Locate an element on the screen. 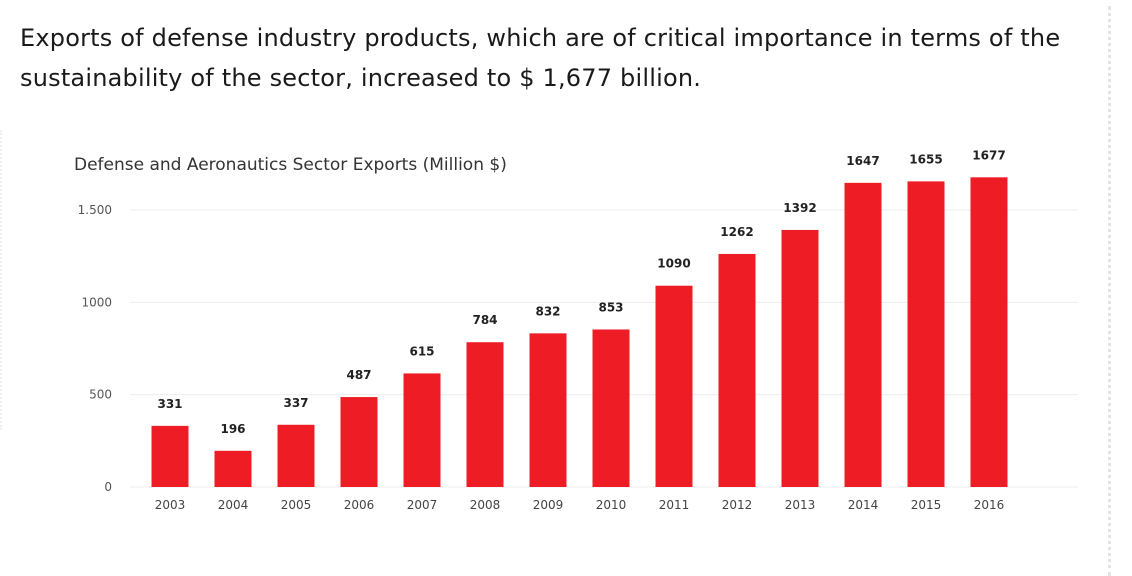 The width and height of the screenshot is (1132, 576). data-label-2011: 1090 is located at coordinates (673, 264).